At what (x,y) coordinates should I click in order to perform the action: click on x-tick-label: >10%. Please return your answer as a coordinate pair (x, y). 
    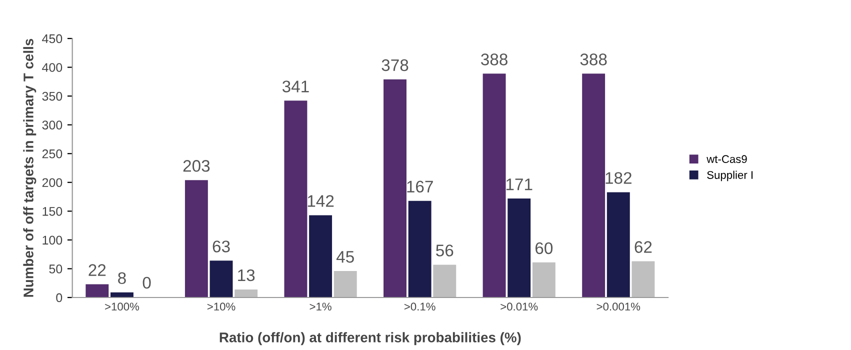
    Looking at the image, I should click on (221, 306).